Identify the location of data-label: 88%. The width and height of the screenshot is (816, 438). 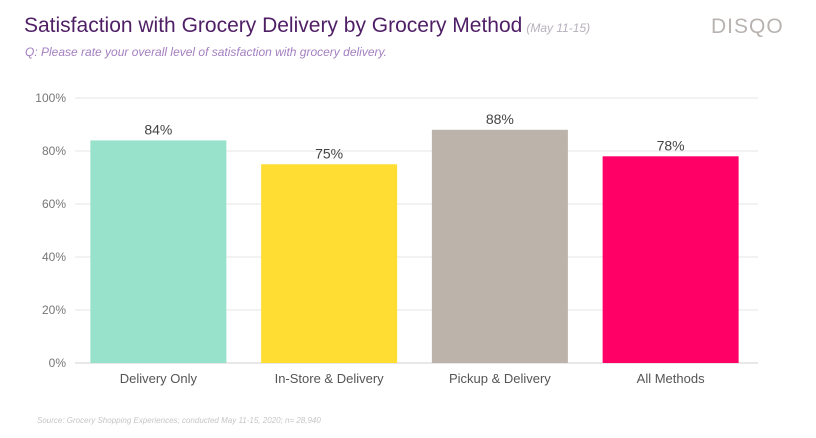
(500, 119).